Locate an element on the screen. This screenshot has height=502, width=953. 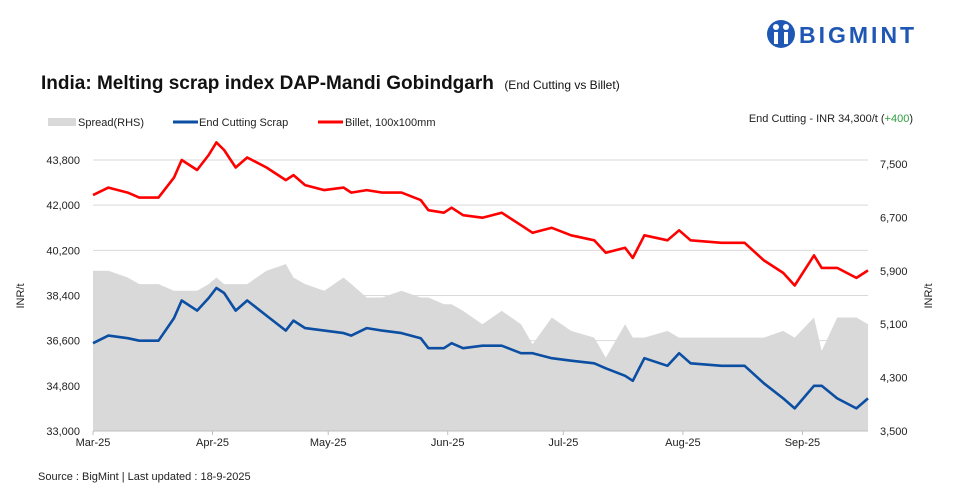
legend-label-spread: Spread(RHS) is located at coordinates (111, 123).